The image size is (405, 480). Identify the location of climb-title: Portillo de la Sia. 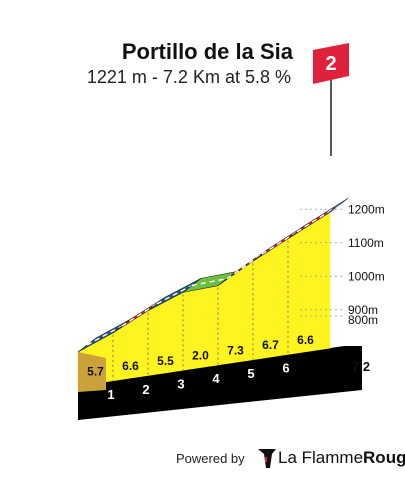
(207, 51).